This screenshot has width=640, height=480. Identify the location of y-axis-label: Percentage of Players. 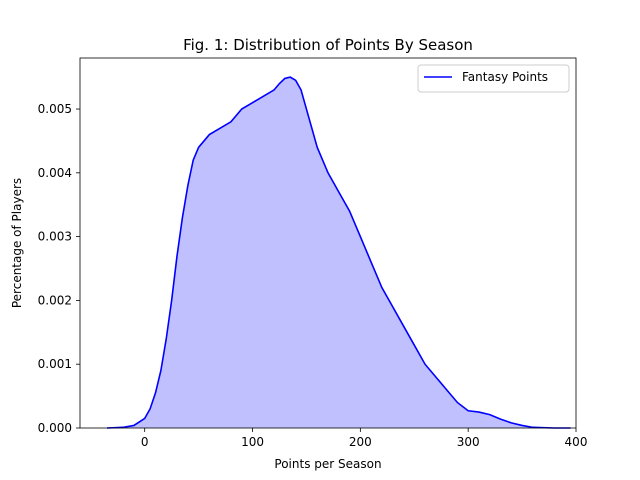
(17, 243).